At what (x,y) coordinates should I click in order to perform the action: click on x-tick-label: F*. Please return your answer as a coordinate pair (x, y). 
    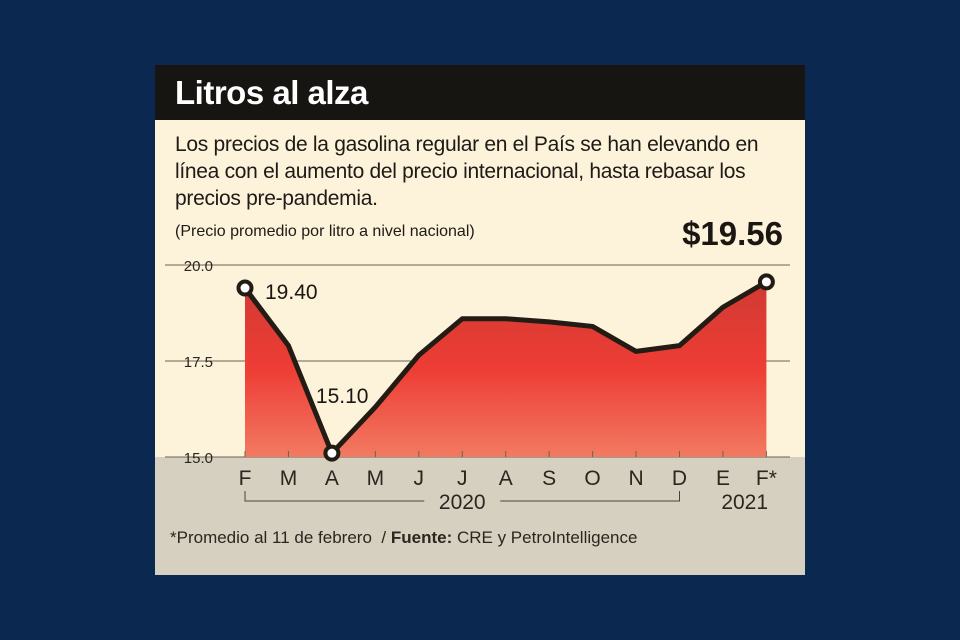
    Looking at the image, I should click on (766, 478).